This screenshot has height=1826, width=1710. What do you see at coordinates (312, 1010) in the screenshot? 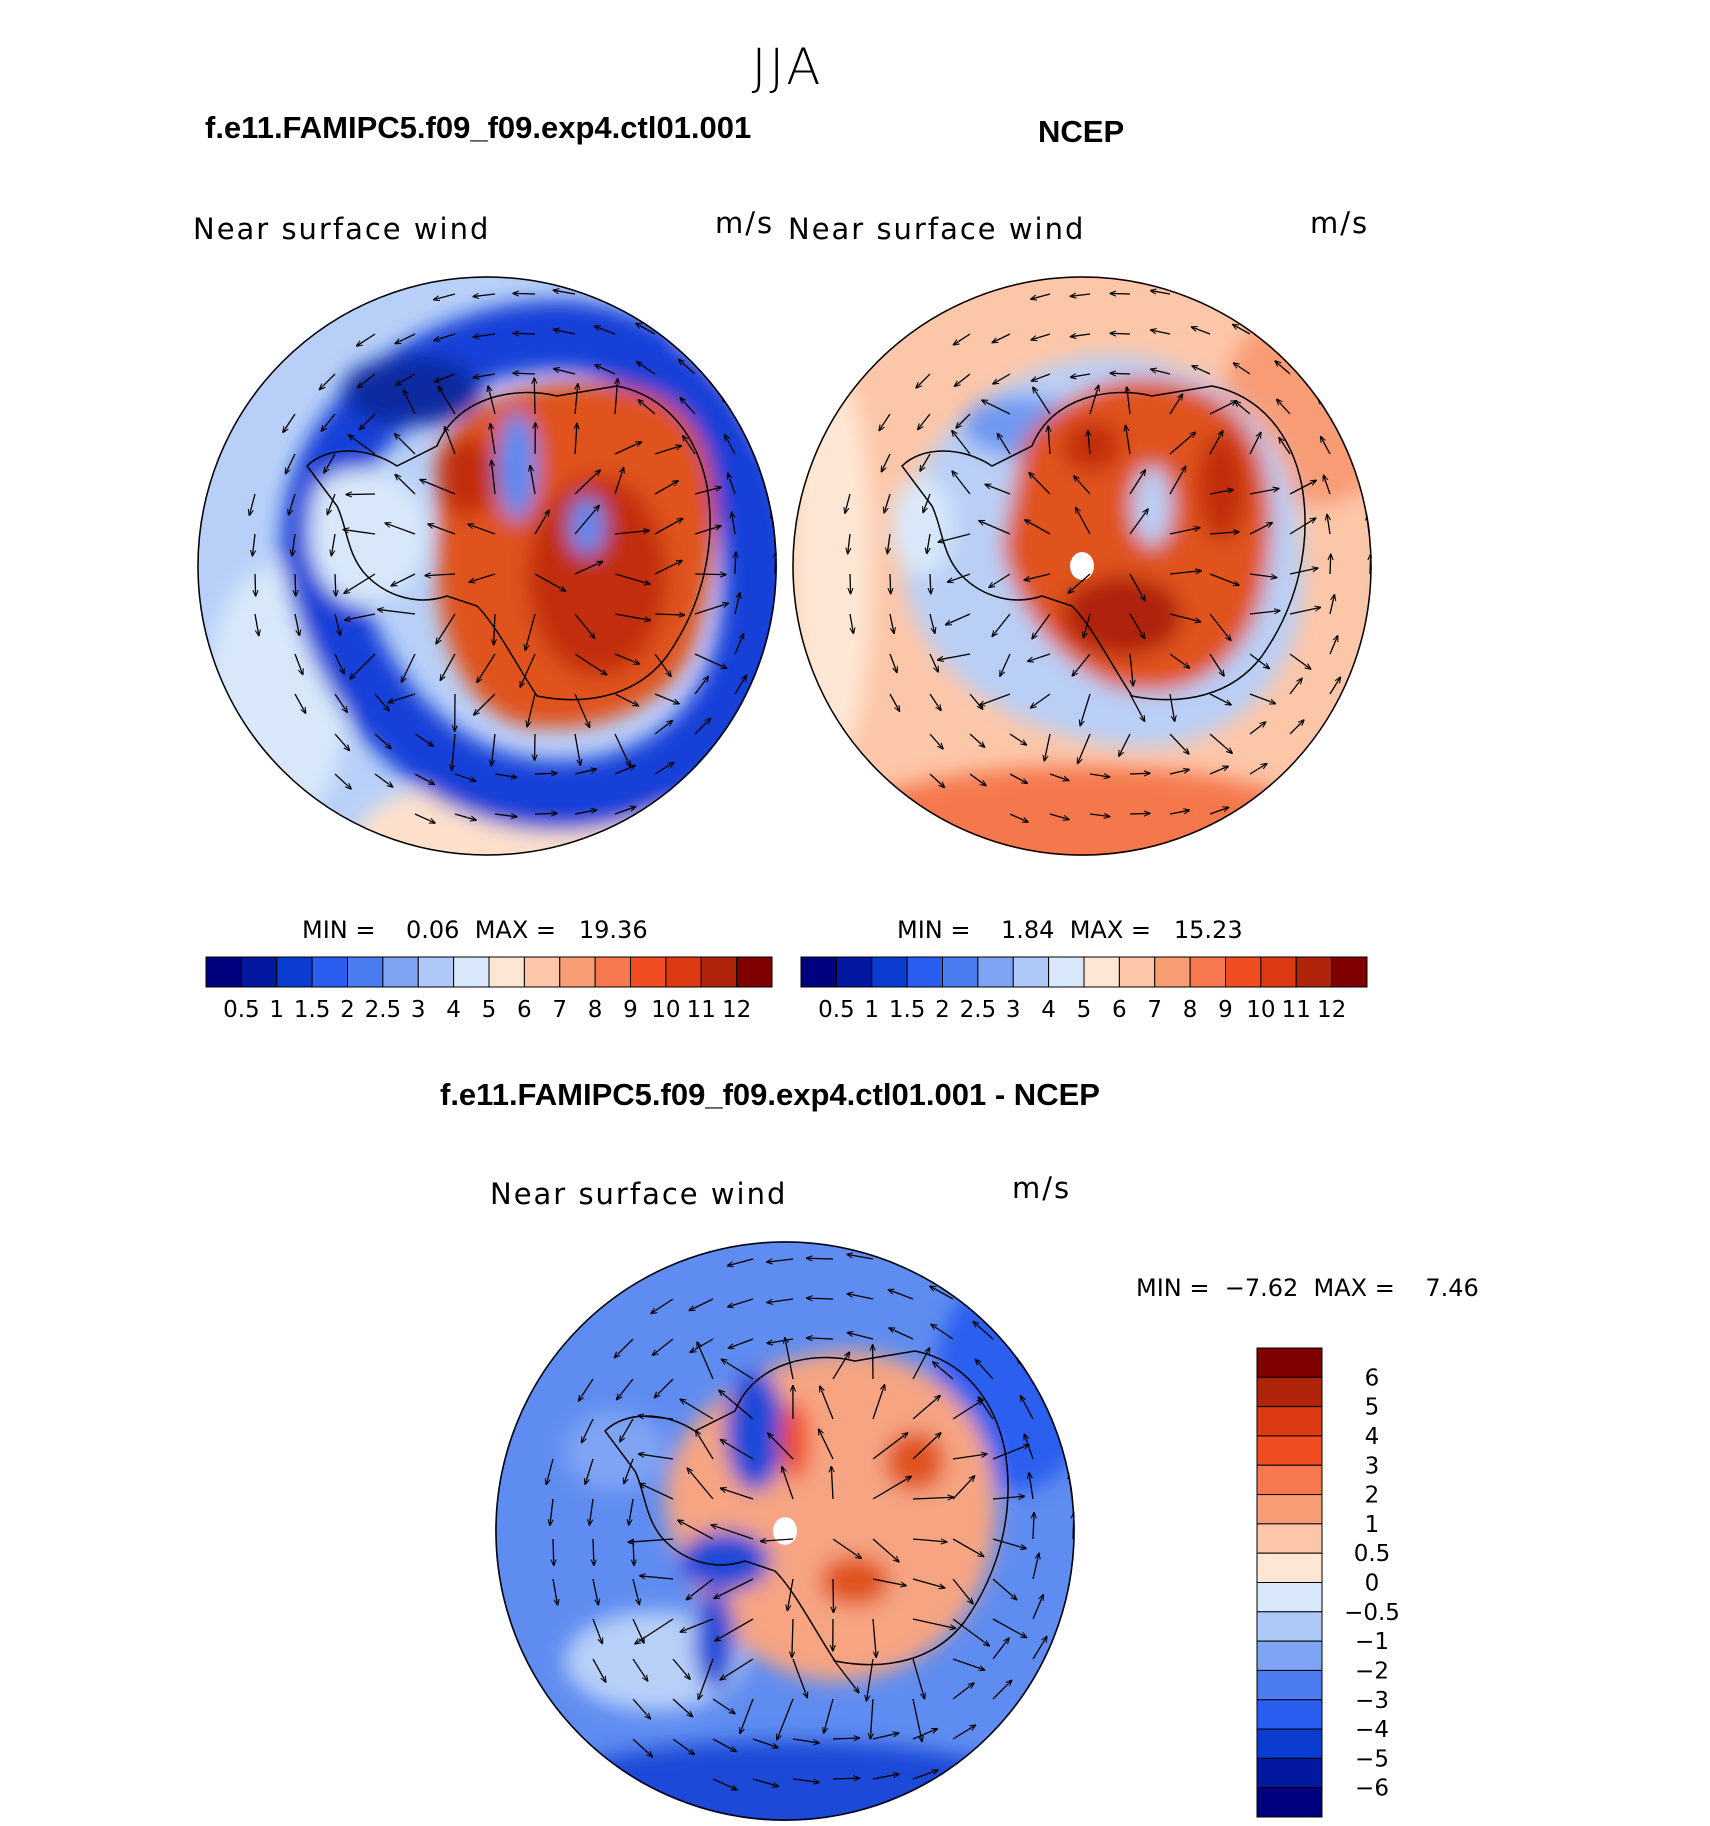
I see `model-colorbar-tick-label: 1.5` at bounding box center [312, 1010].